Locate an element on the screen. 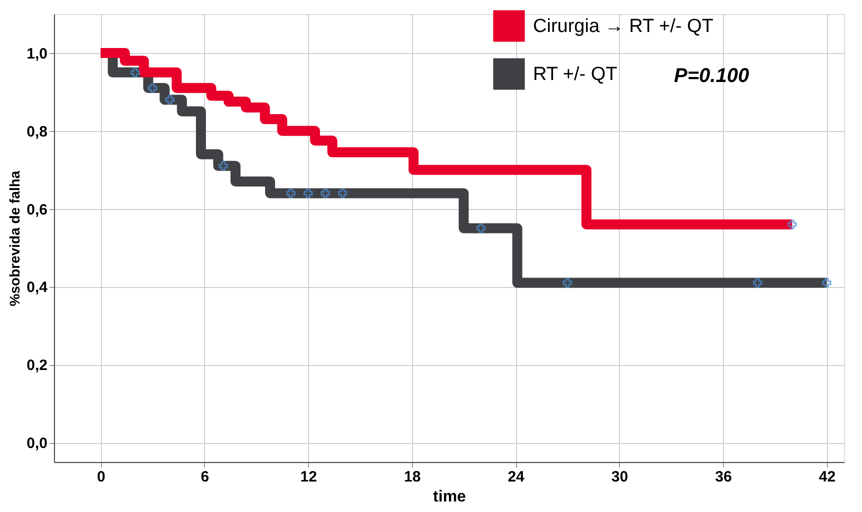  x-tick-label: 0 is located at coordinates (101, 477).